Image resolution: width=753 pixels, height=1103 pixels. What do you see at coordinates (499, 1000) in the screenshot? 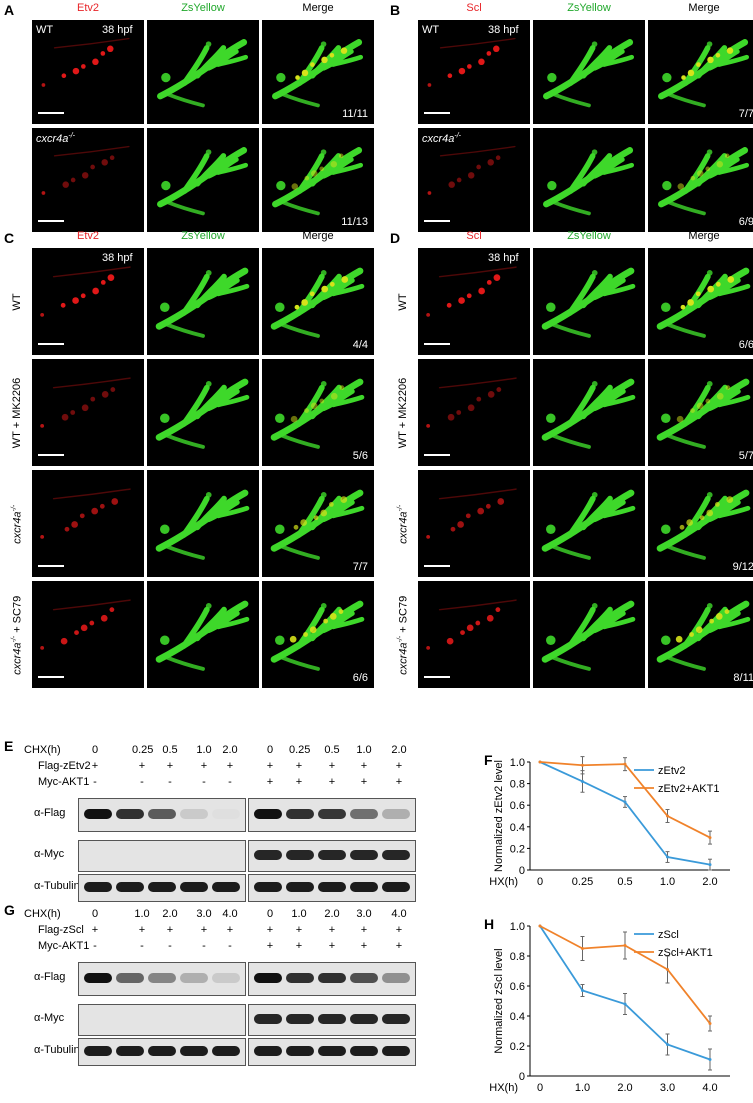
I see `y-axis-label: Normalized zScl level` at bounding box center [499, 1000].